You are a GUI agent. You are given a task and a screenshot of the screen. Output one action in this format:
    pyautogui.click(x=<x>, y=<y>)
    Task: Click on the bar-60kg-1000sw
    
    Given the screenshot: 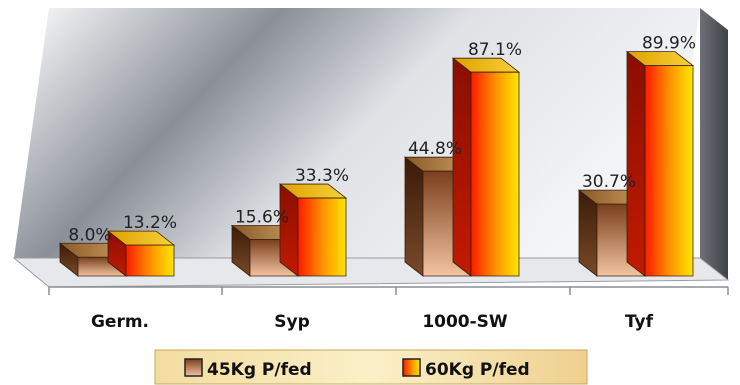 What is the action you would take?
    pyautogui.click(x=486, y=167)
    